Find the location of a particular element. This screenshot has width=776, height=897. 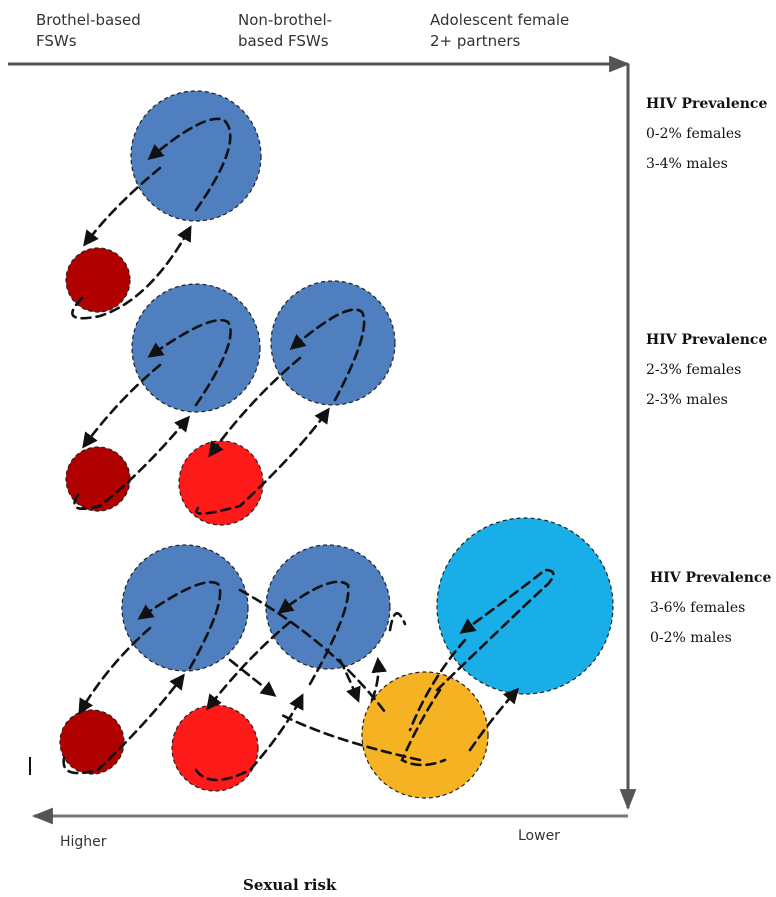

column-label-adolescent-female: Adolescent female 2+ partners is located at coordinates (500, 30).